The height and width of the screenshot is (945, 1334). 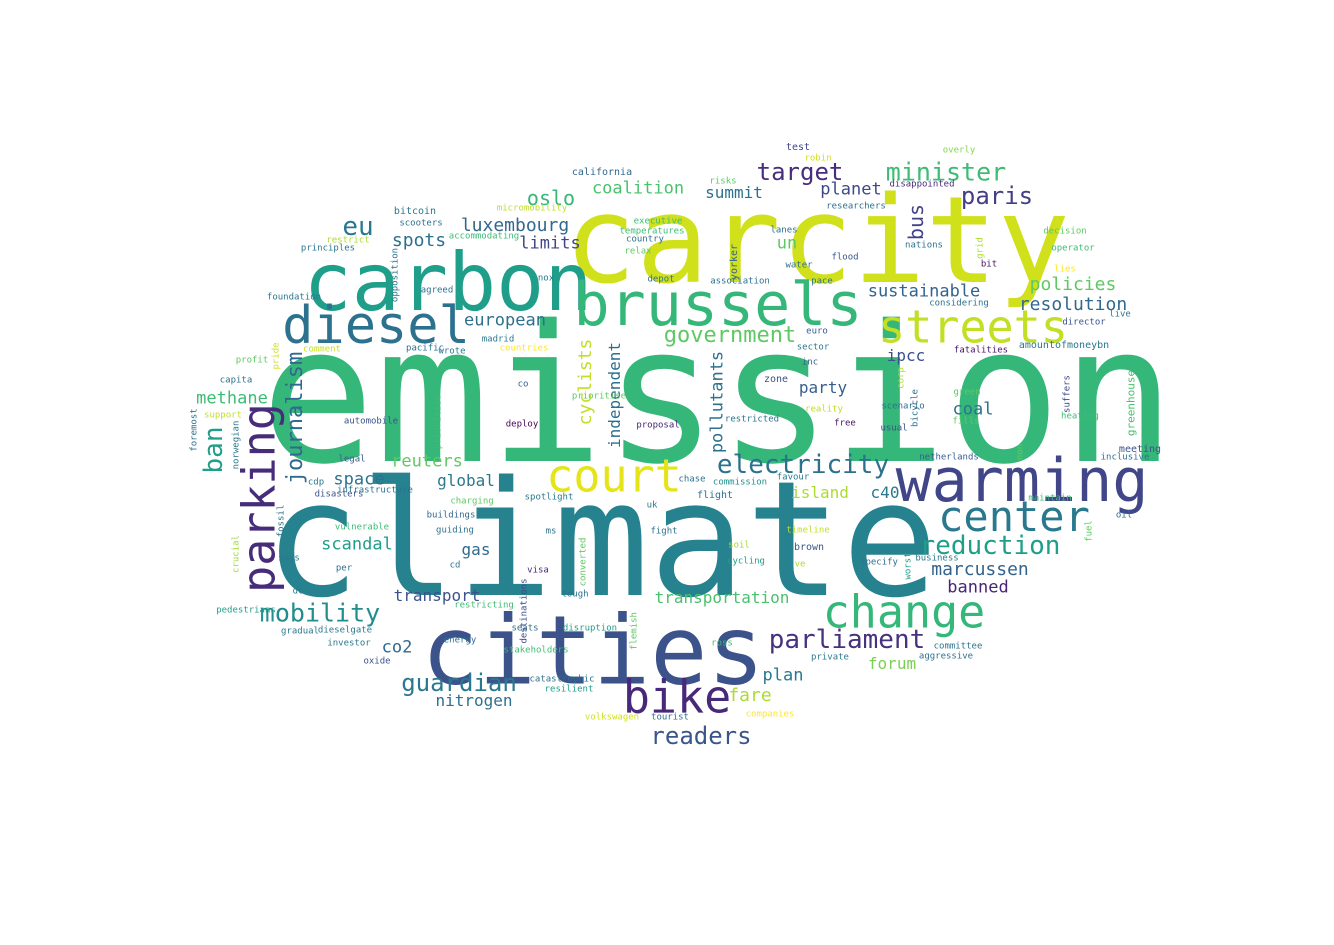 I want to click on word: party, so click(x=823, y=388).